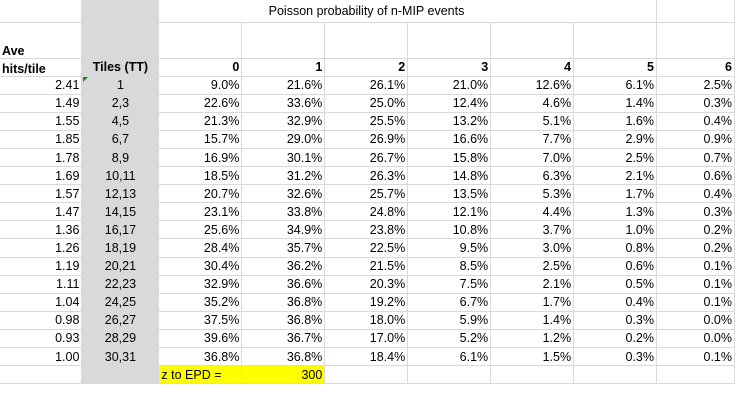 Image resolution: width=735 pixels, height=403 pixels. What do you see at coordinates (283, 248) in the screenshot?
I see `probability-cell: 35.7%` at bounding box center [283, 248].